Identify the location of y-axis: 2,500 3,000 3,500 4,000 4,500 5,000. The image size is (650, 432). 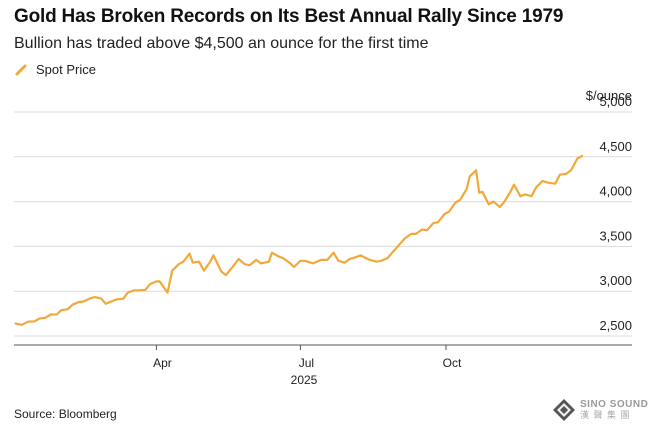
(615, 213).